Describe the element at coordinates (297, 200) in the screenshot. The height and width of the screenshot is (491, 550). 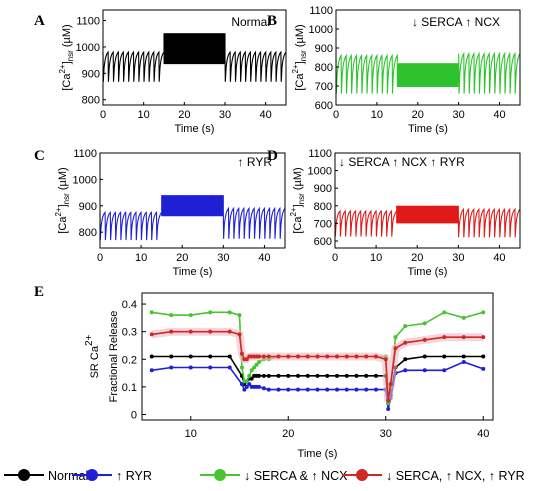
I see `y-axis-label-D: [Ca2+]nsr (µM)` at that location.